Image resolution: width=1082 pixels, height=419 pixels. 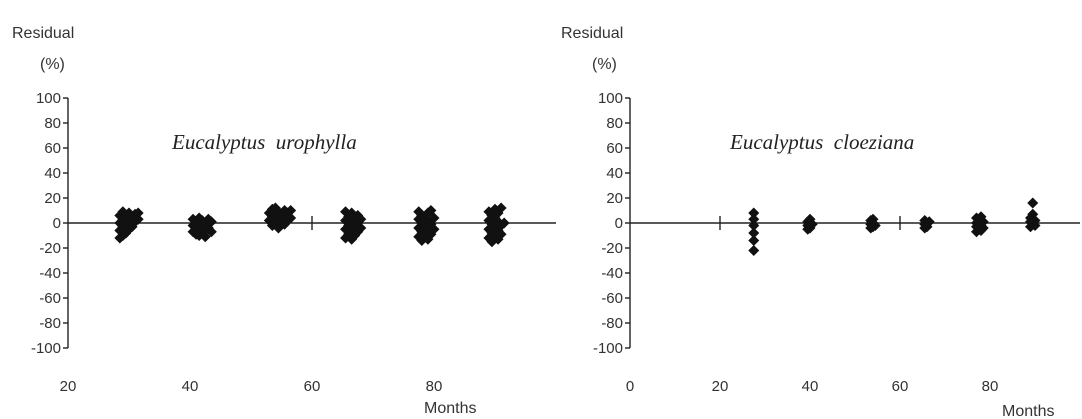 I want to click on x-tick-label: 0, so click(x=630, y=386).